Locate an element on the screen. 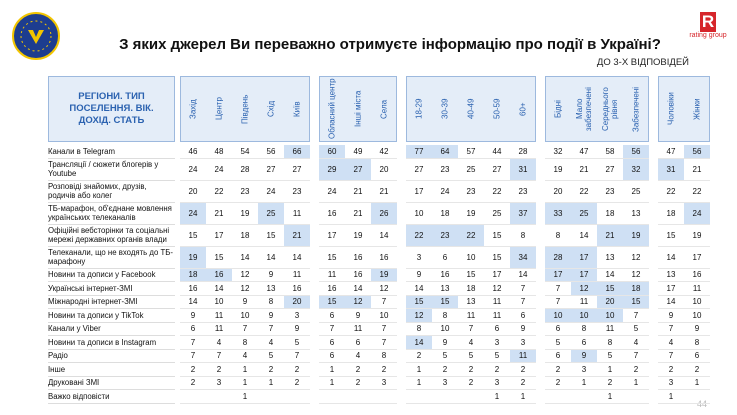 The height and width of the screenshot is (415, 737). row-label: Телеканали, що не входять до ТБ-марафону is located at coordinates (111, 258).